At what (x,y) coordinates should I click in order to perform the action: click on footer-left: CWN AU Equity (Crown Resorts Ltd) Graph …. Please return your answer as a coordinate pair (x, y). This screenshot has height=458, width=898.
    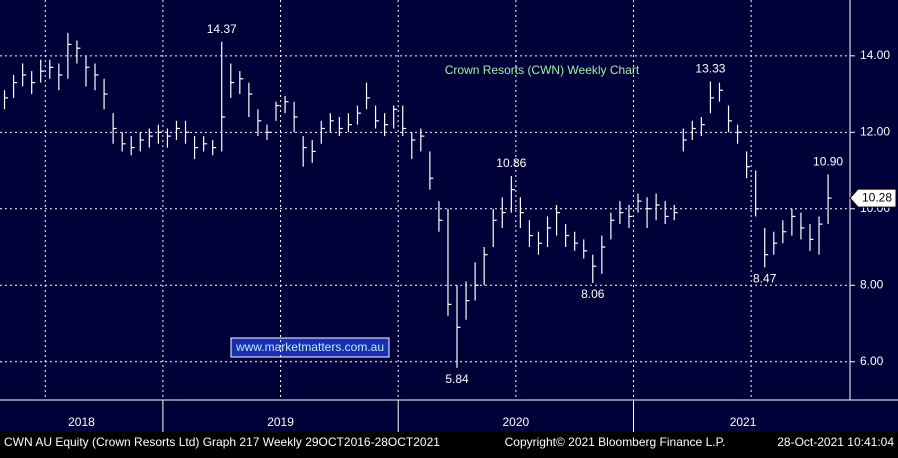
    Looking at the image, I should click on (222, 442).